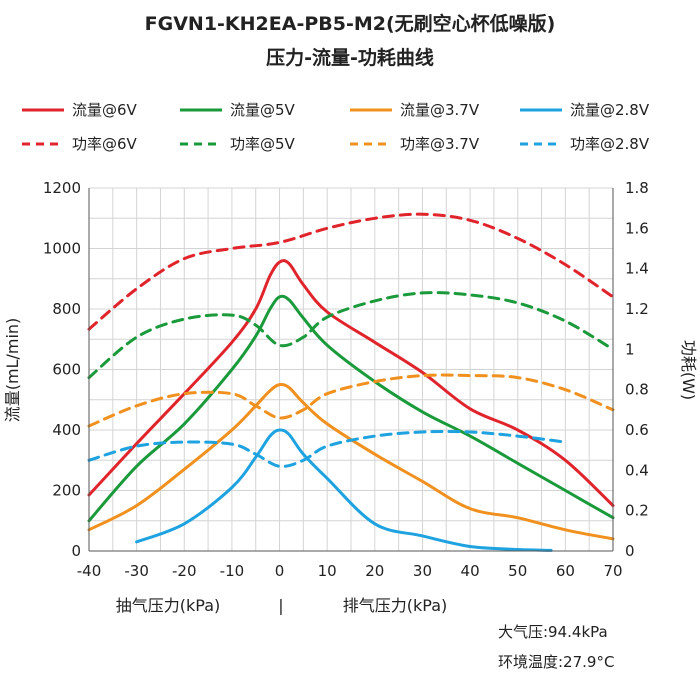 The width and height of the screenshot is (700, 678). What do you see at coordinates (610, 144) in the screenshot?
I see `legend-label-7: 功率@2.8V` at bounding box center [610, 144].